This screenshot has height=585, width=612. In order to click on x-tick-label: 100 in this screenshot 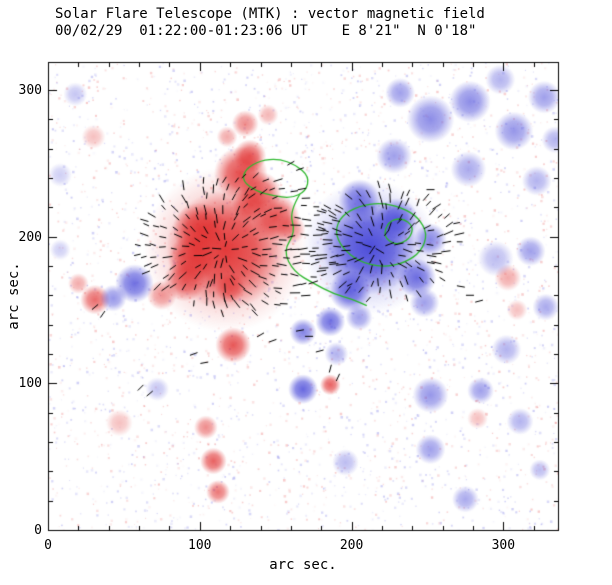, I will do `click(200, 545)`.